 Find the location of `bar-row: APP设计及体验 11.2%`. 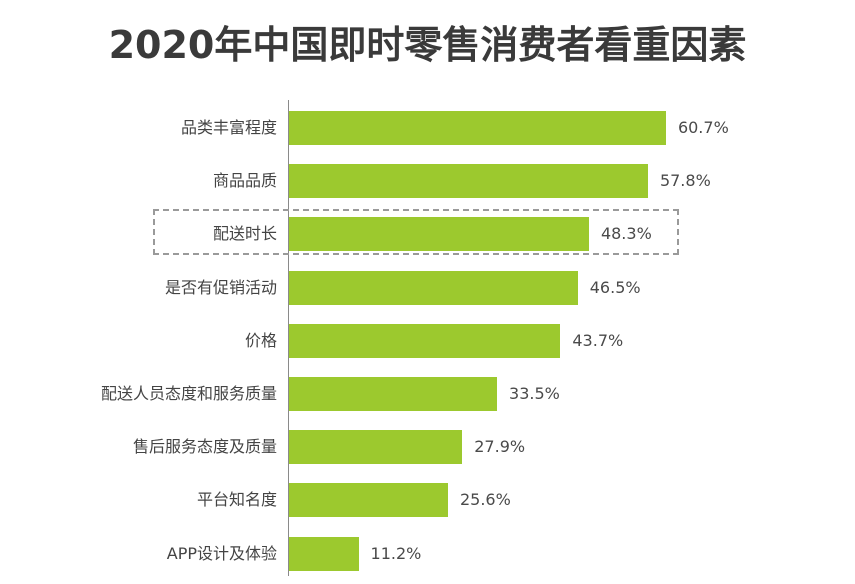

bar-row: APP设计及体验 11.2% is located at coordinates (427, 553).